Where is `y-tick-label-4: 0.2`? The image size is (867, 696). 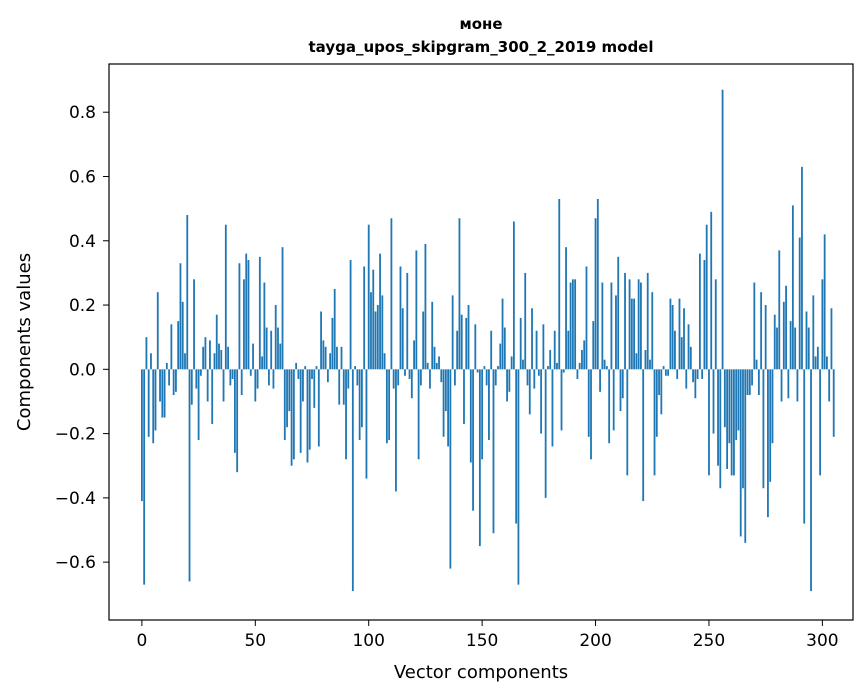 y-tick-label-4: 0.2 is located at coordinates (82, 306).